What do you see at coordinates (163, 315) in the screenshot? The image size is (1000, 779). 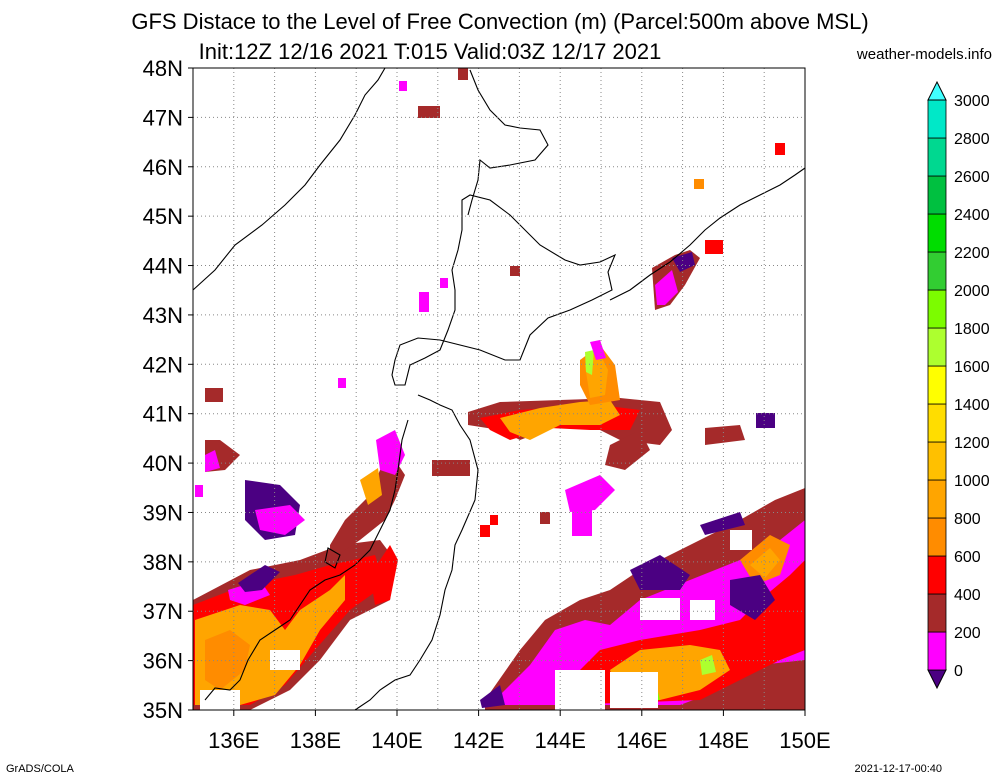 I see `lat-tick-label: 43N` at bounding box center [163, 315].